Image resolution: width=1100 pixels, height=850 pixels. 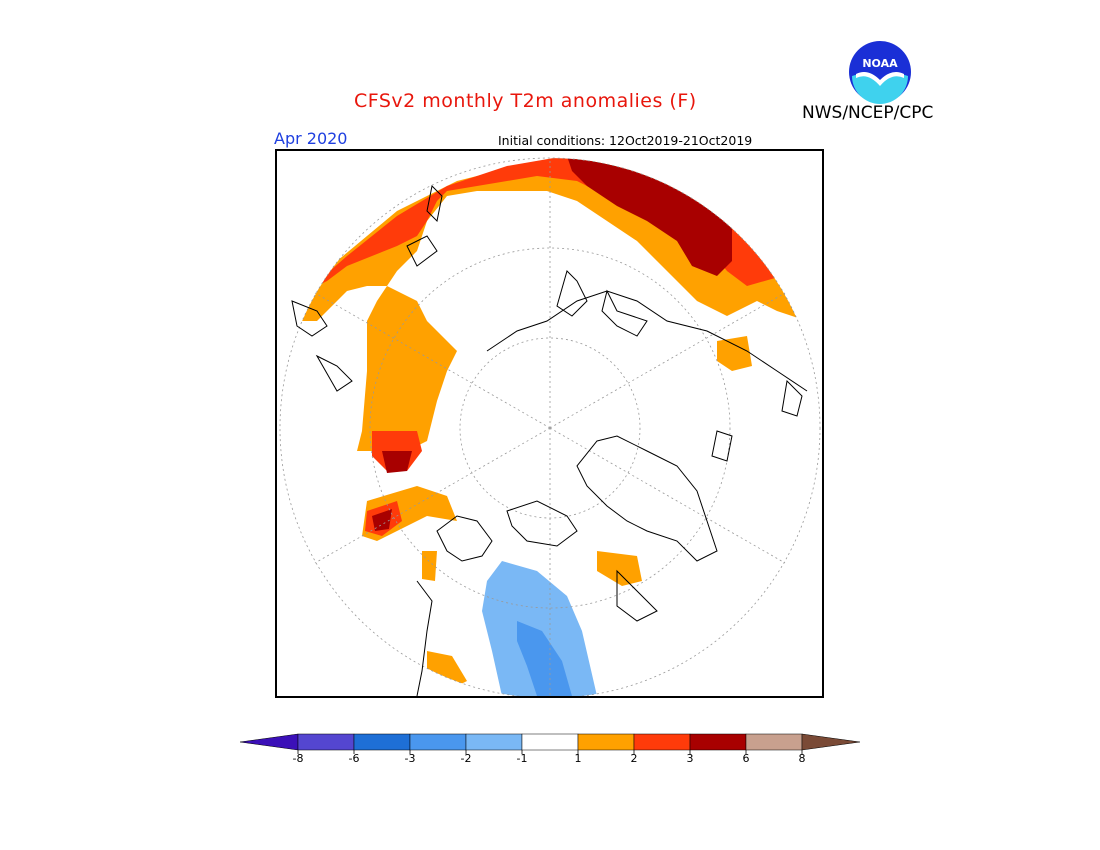 What do you see at coordinates (354, 758) in the screenshot?
I see `colorbar-label: -6` at bounding box center [354, 758].